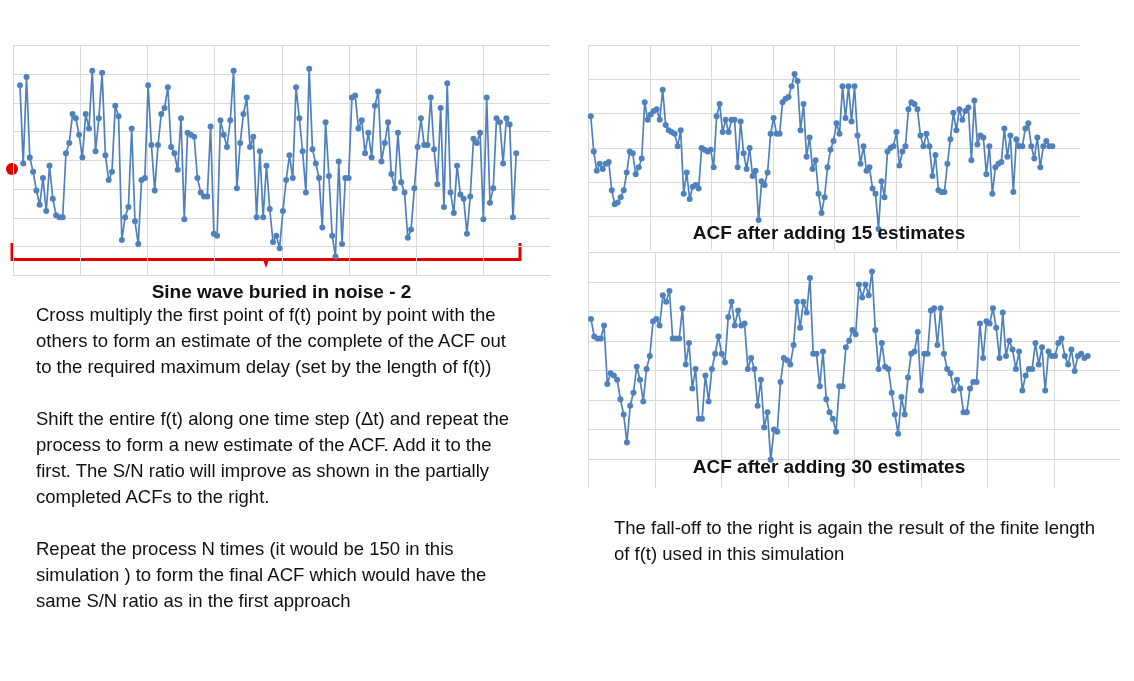 This screenshot has width=1134, height=681. Describe the element at coordinates (262, 575) in the screenshot. I see `text: Repeat the process N times (it would be 150 in this simulation ) to form the final ACF which would have the same S/N ratio as in the first approach` at that location.